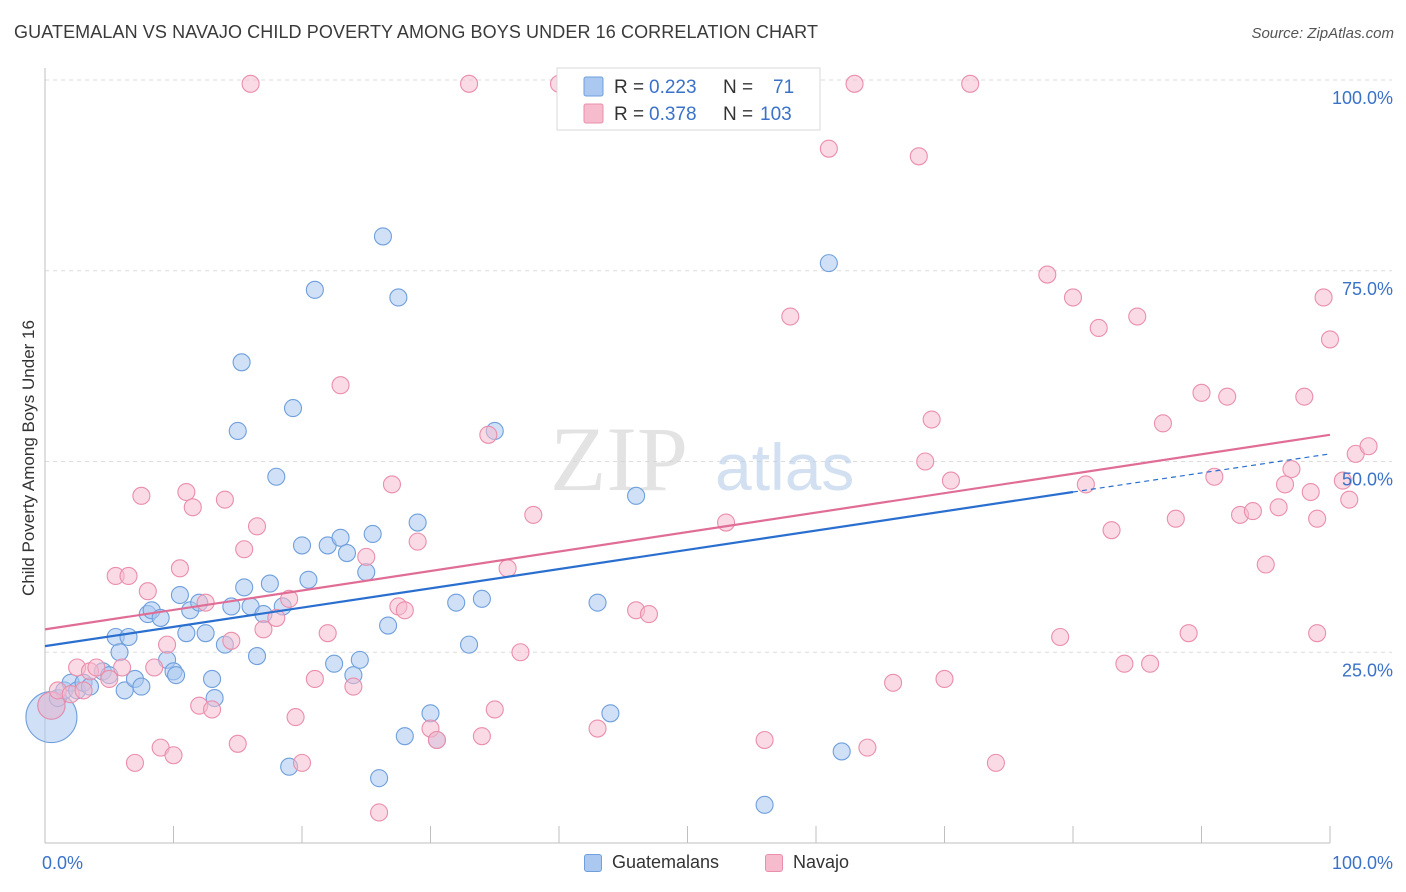 The image size is (1406, 892). What do you see at coordinates (821, 862) in the screenshot?
I see `legend-label-navajo: Navajo` at bounding box center [821, 862].